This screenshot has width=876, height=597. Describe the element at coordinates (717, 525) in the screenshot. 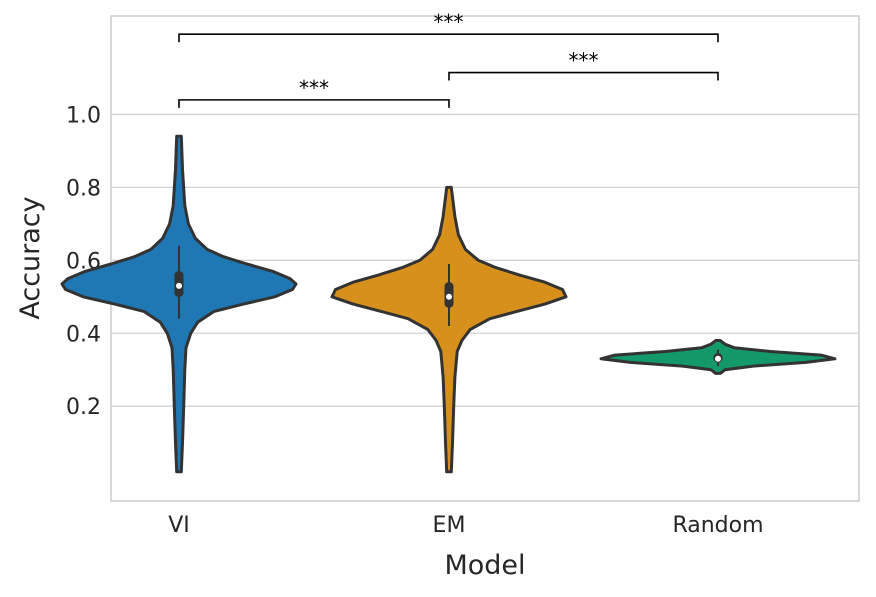

I see `x-tick-label: Random` at that location.